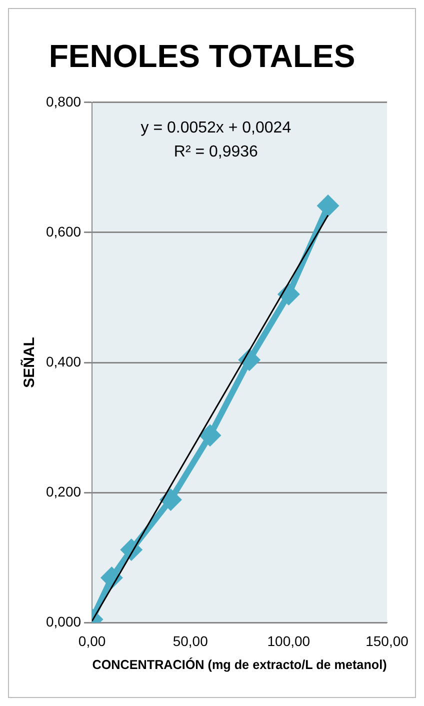 The height and width of the screenshot is (706, 424). What do you see at coordinates (202, 56) in the screenshot?
I see `chart-title: FENOLES TOTALES` at bounding box center [202, 56].